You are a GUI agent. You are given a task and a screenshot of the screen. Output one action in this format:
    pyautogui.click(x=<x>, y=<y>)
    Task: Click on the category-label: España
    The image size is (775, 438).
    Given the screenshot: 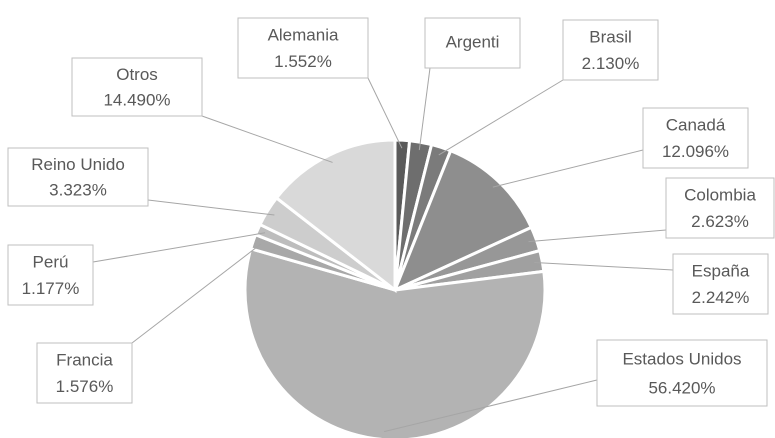 What is the action you would take?
    pyautogui.click(x=721, y=270)
    